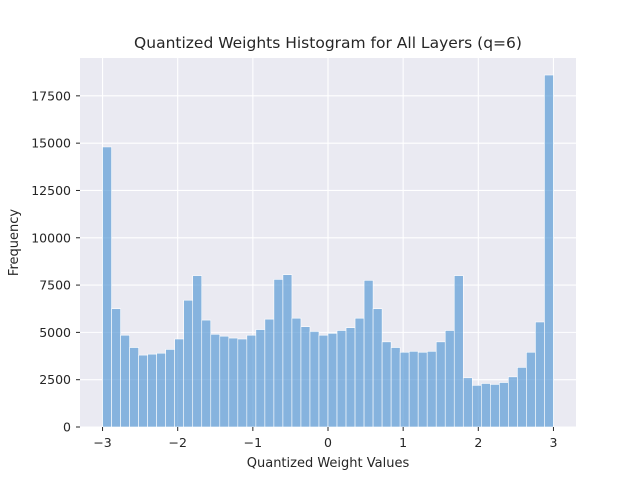  I want to click on x-tick-label: 2, so click(478, 442).